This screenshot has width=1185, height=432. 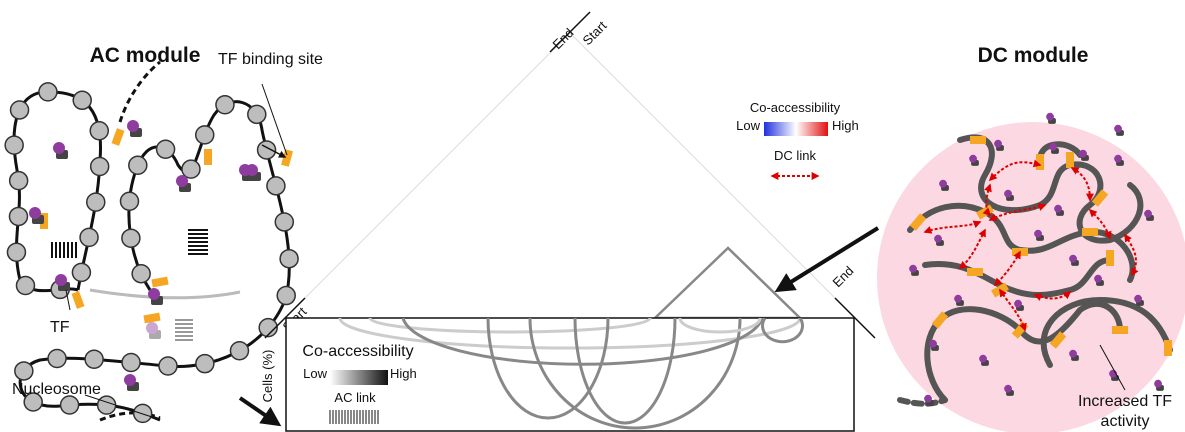 I want to click on legend-gradient, so click(x=796, y=129).